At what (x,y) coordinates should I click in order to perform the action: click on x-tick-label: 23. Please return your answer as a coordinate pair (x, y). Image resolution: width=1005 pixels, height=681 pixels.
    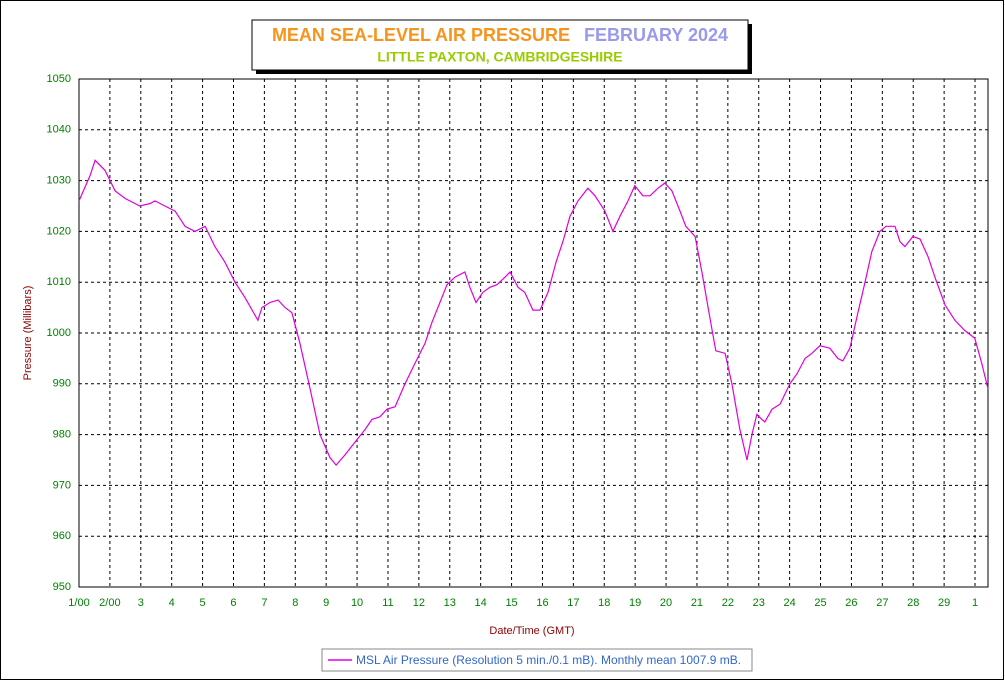
    Looking at the image, I should click on (759, 603).